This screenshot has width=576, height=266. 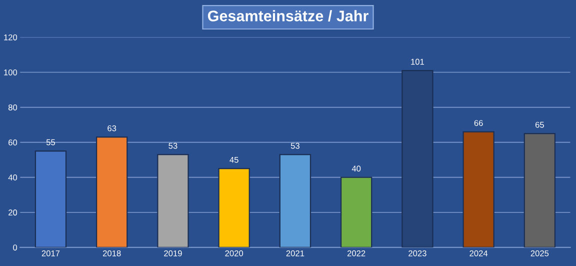 I want to click on data-label: 66, so click(x=478, y=123).